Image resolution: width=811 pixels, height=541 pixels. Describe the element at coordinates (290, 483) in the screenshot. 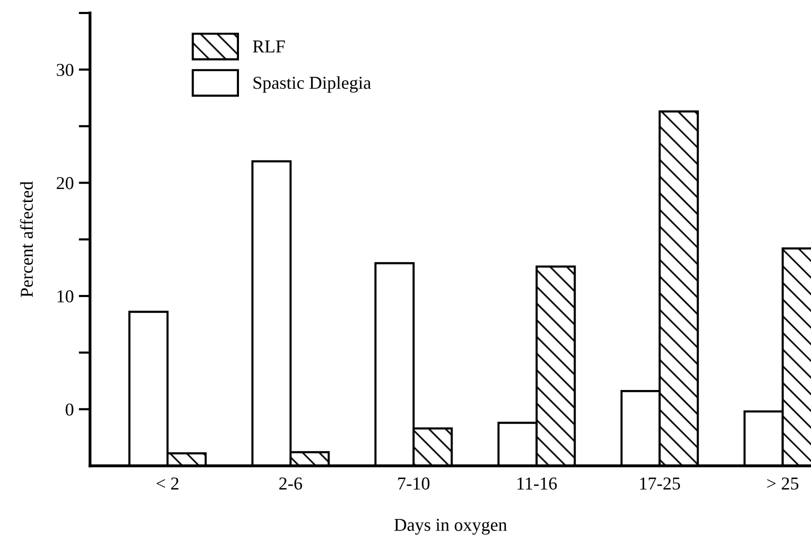

I see `x-tick-label: 2-6` at that location.